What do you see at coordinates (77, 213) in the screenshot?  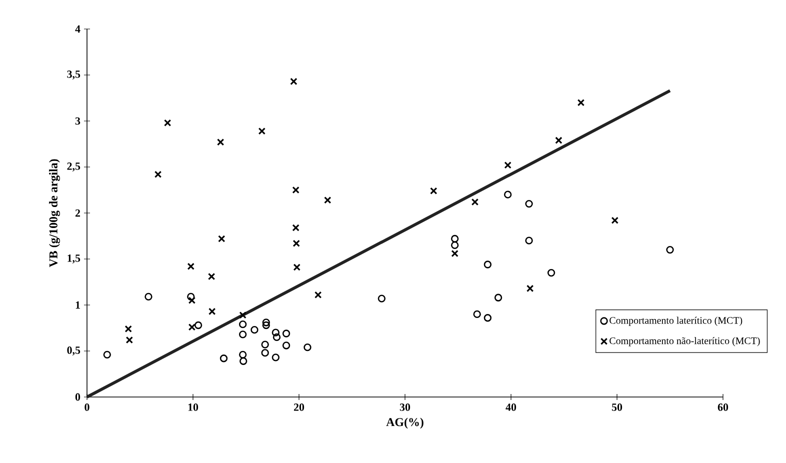 I see `y-tick-label: 2` at bounding box center [77, 213].